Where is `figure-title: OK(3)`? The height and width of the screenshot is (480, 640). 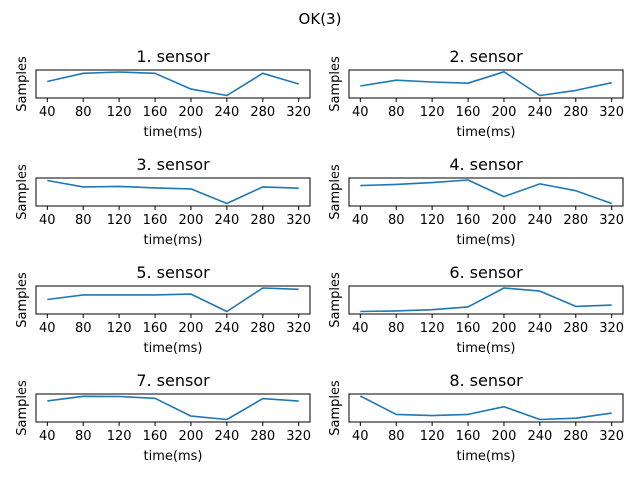 figure-title: OK(3) is located at coordinates (320, 19).